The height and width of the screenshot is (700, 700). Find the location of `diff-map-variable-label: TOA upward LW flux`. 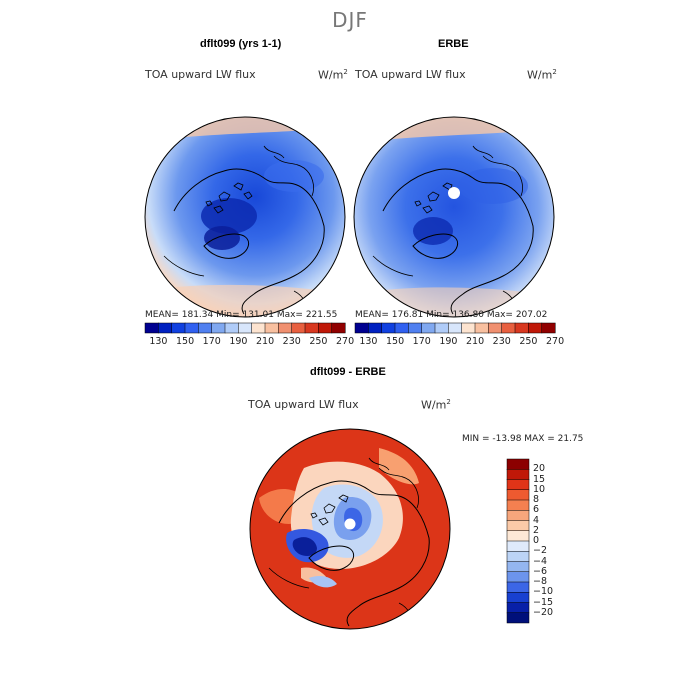

diff-map-variable-label: TOA upward LW flux is located at coordinates (303, 404).